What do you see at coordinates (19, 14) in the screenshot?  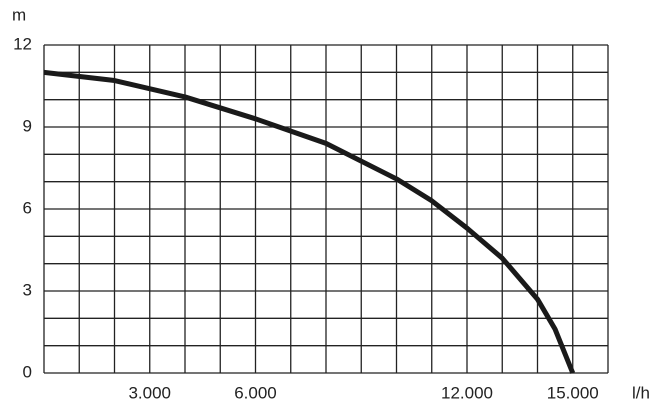 I see `y-axis-label: m` at bounding box center [19, 14].